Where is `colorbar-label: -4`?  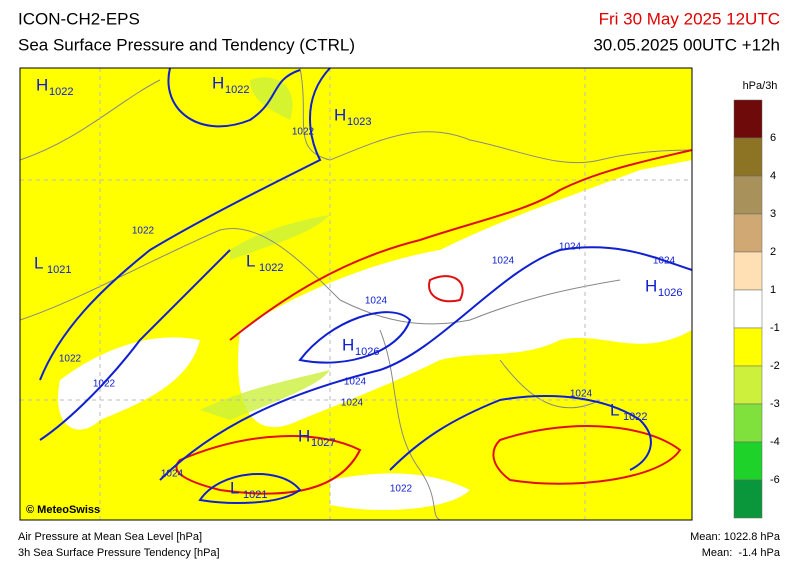 colorbar-label: -4 is located at coordinates (775, 442).